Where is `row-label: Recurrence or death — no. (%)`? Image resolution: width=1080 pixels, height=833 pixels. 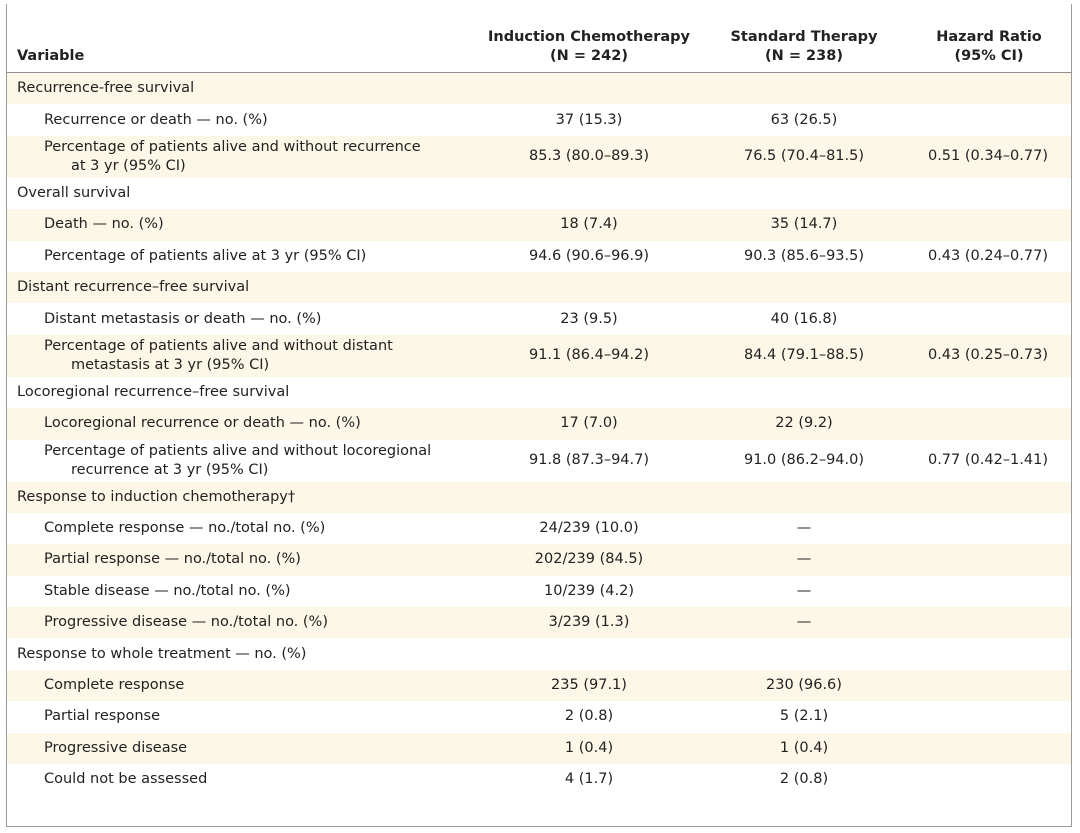
row-label: Recurrence or death — no. (%) is located at coordinates (156, 119).